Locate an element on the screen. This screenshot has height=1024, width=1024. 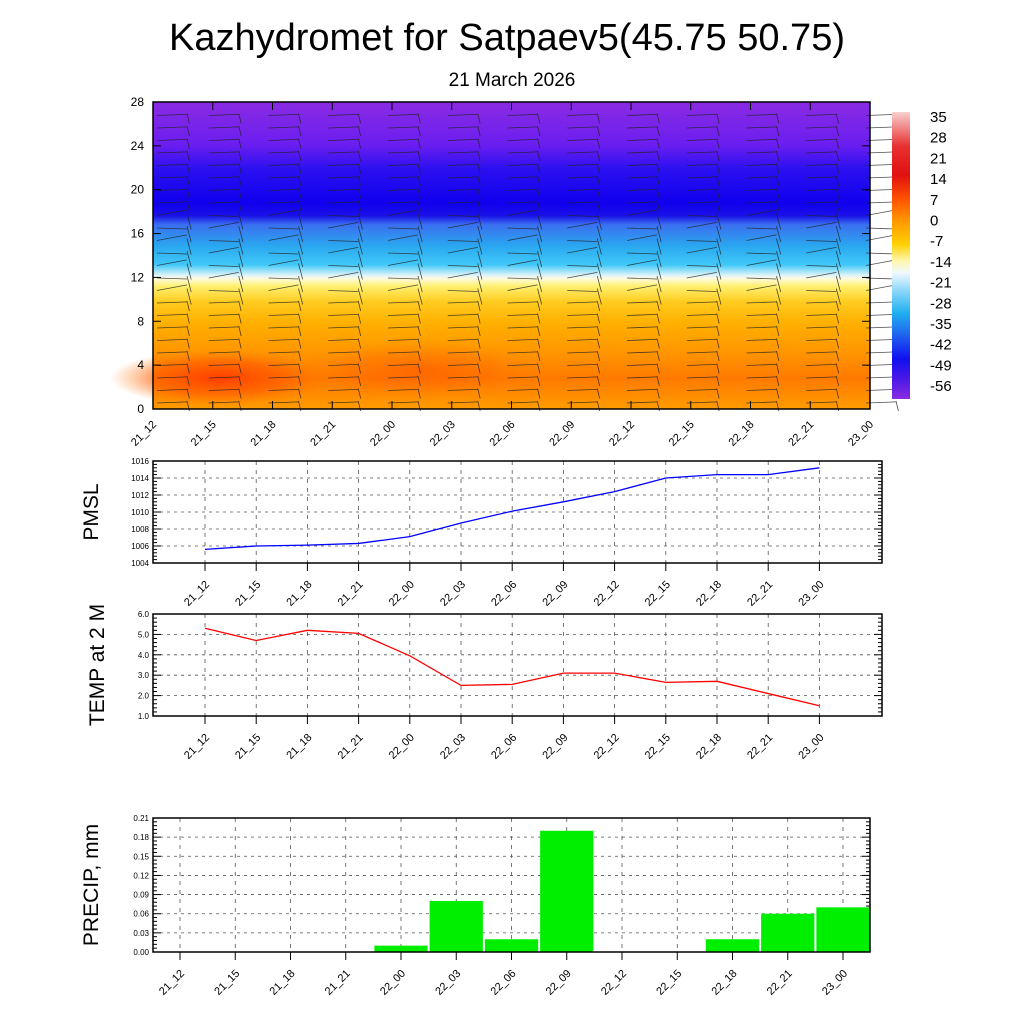
colorbar-scale is located at coordinates (901, 255).